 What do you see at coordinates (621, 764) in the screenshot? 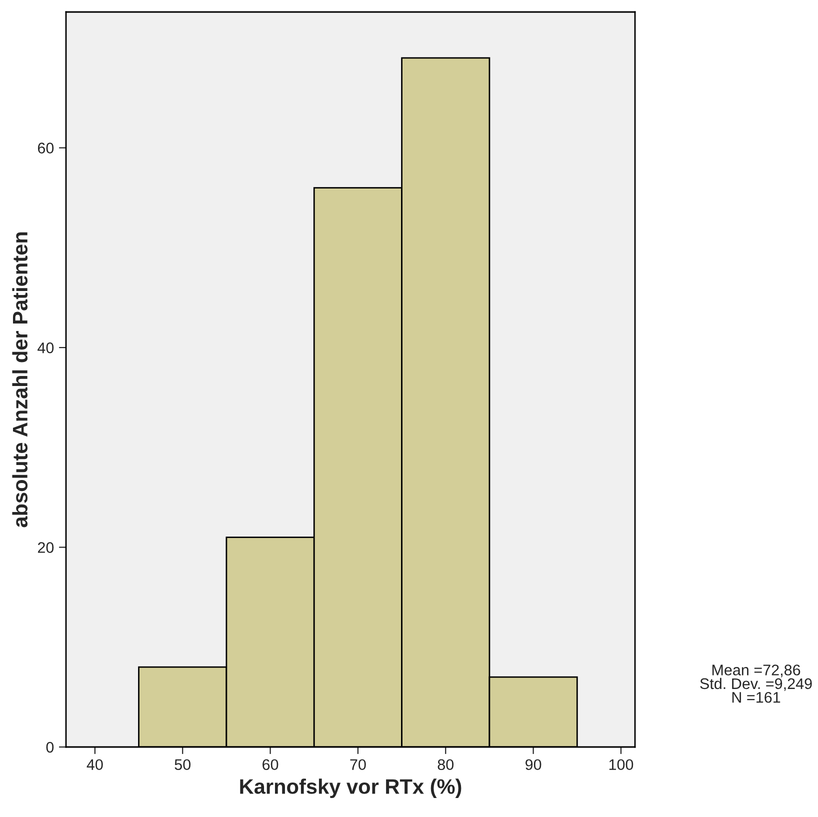
I see `x-tick-label: 100` at bounding box center [621, 764].